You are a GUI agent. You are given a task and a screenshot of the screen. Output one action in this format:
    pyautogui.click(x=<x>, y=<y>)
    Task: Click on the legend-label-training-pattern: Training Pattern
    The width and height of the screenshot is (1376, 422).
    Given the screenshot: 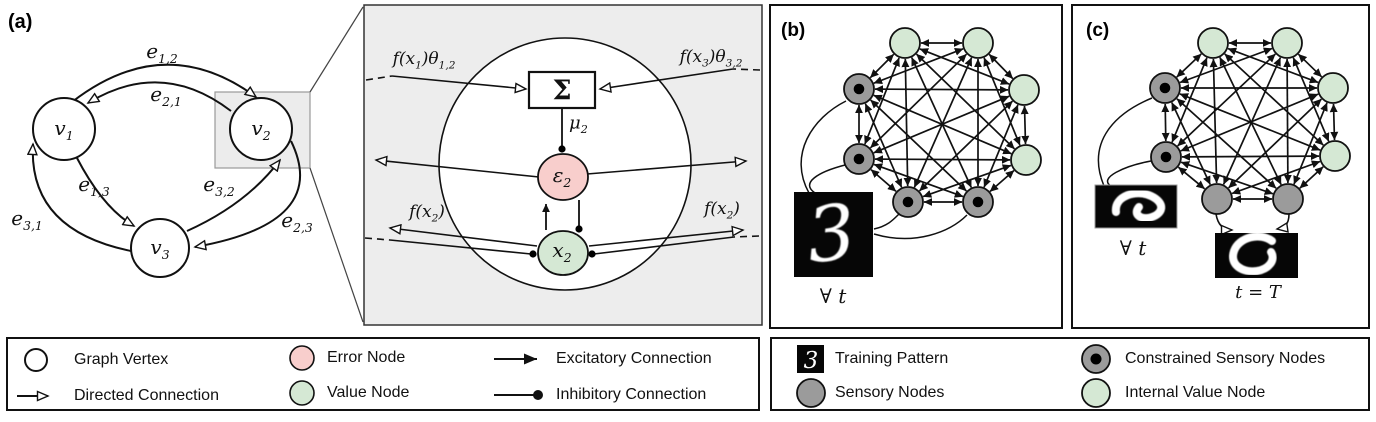 What is the action you would take?
    pyautogui.click(x=892, y=358)
    